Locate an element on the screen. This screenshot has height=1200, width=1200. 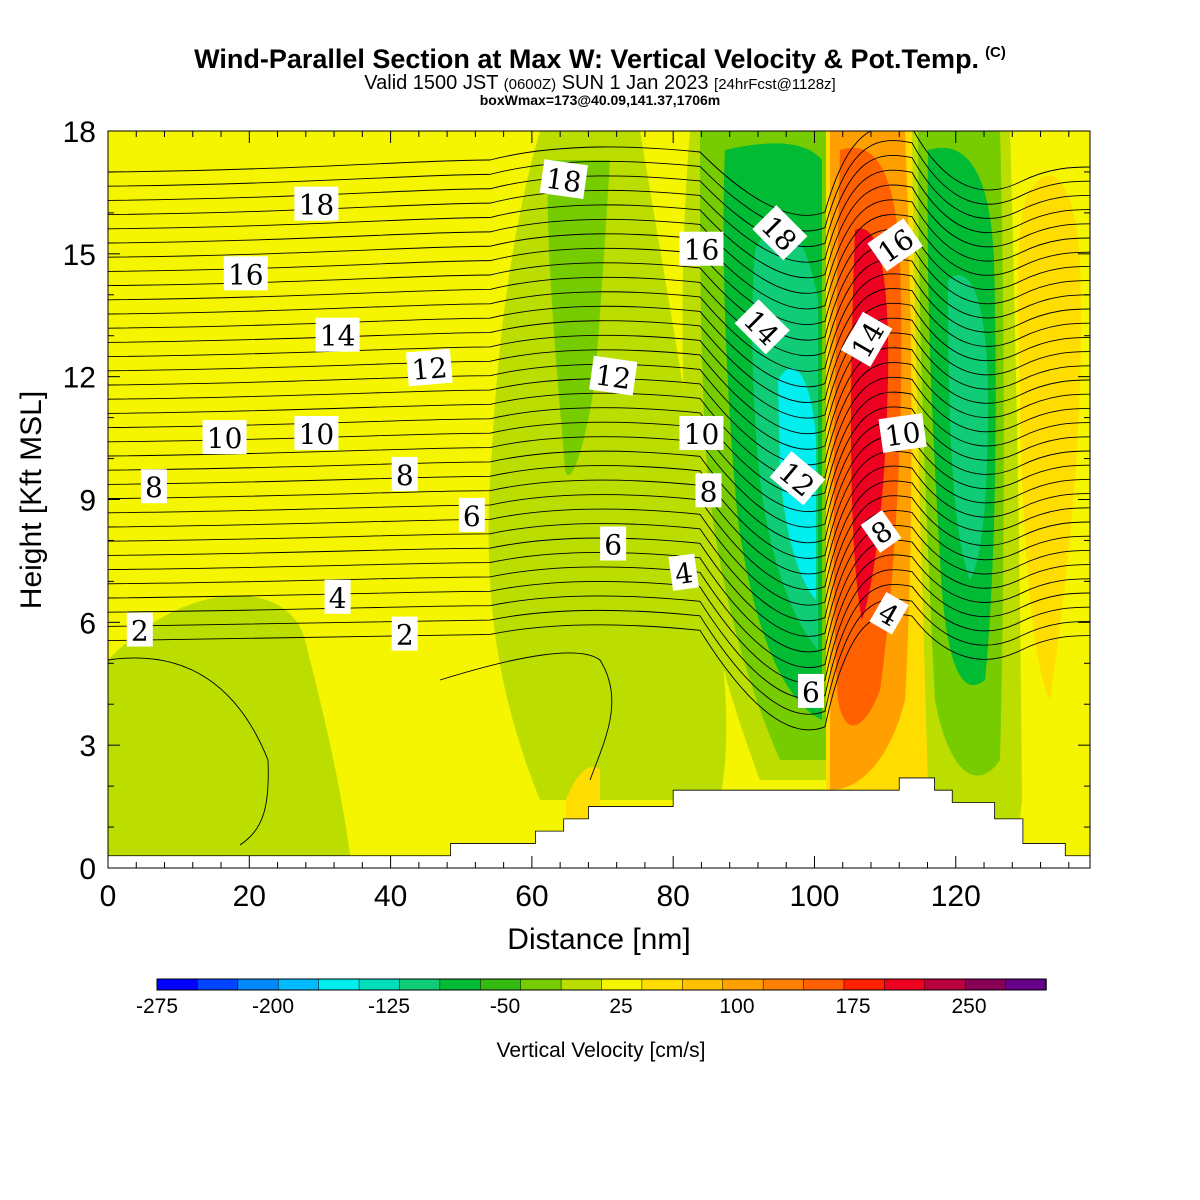
contour-label-text: 14 is located at coordinates (338, 336).